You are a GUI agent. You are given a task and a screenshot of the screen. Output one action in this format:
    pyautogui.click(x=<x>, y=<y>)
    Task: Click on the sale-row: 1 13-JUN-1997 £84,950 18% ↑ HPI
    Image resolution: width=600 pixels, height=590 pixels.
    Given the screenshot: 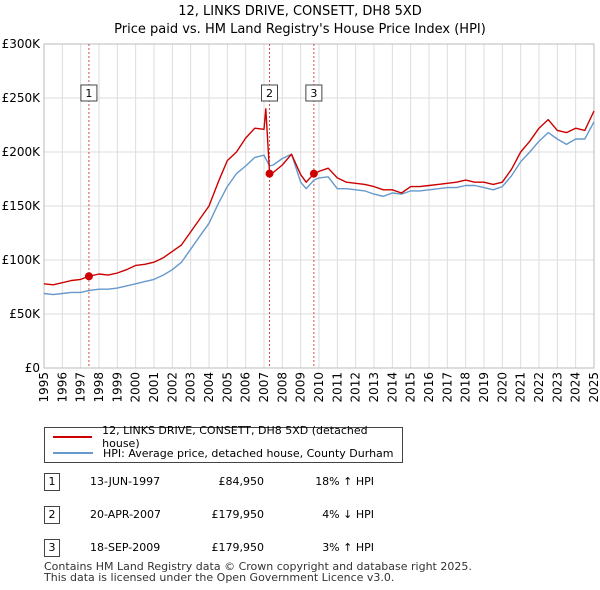 What is the action you would take?
    pyautogui.click(x=244, y=484)
    